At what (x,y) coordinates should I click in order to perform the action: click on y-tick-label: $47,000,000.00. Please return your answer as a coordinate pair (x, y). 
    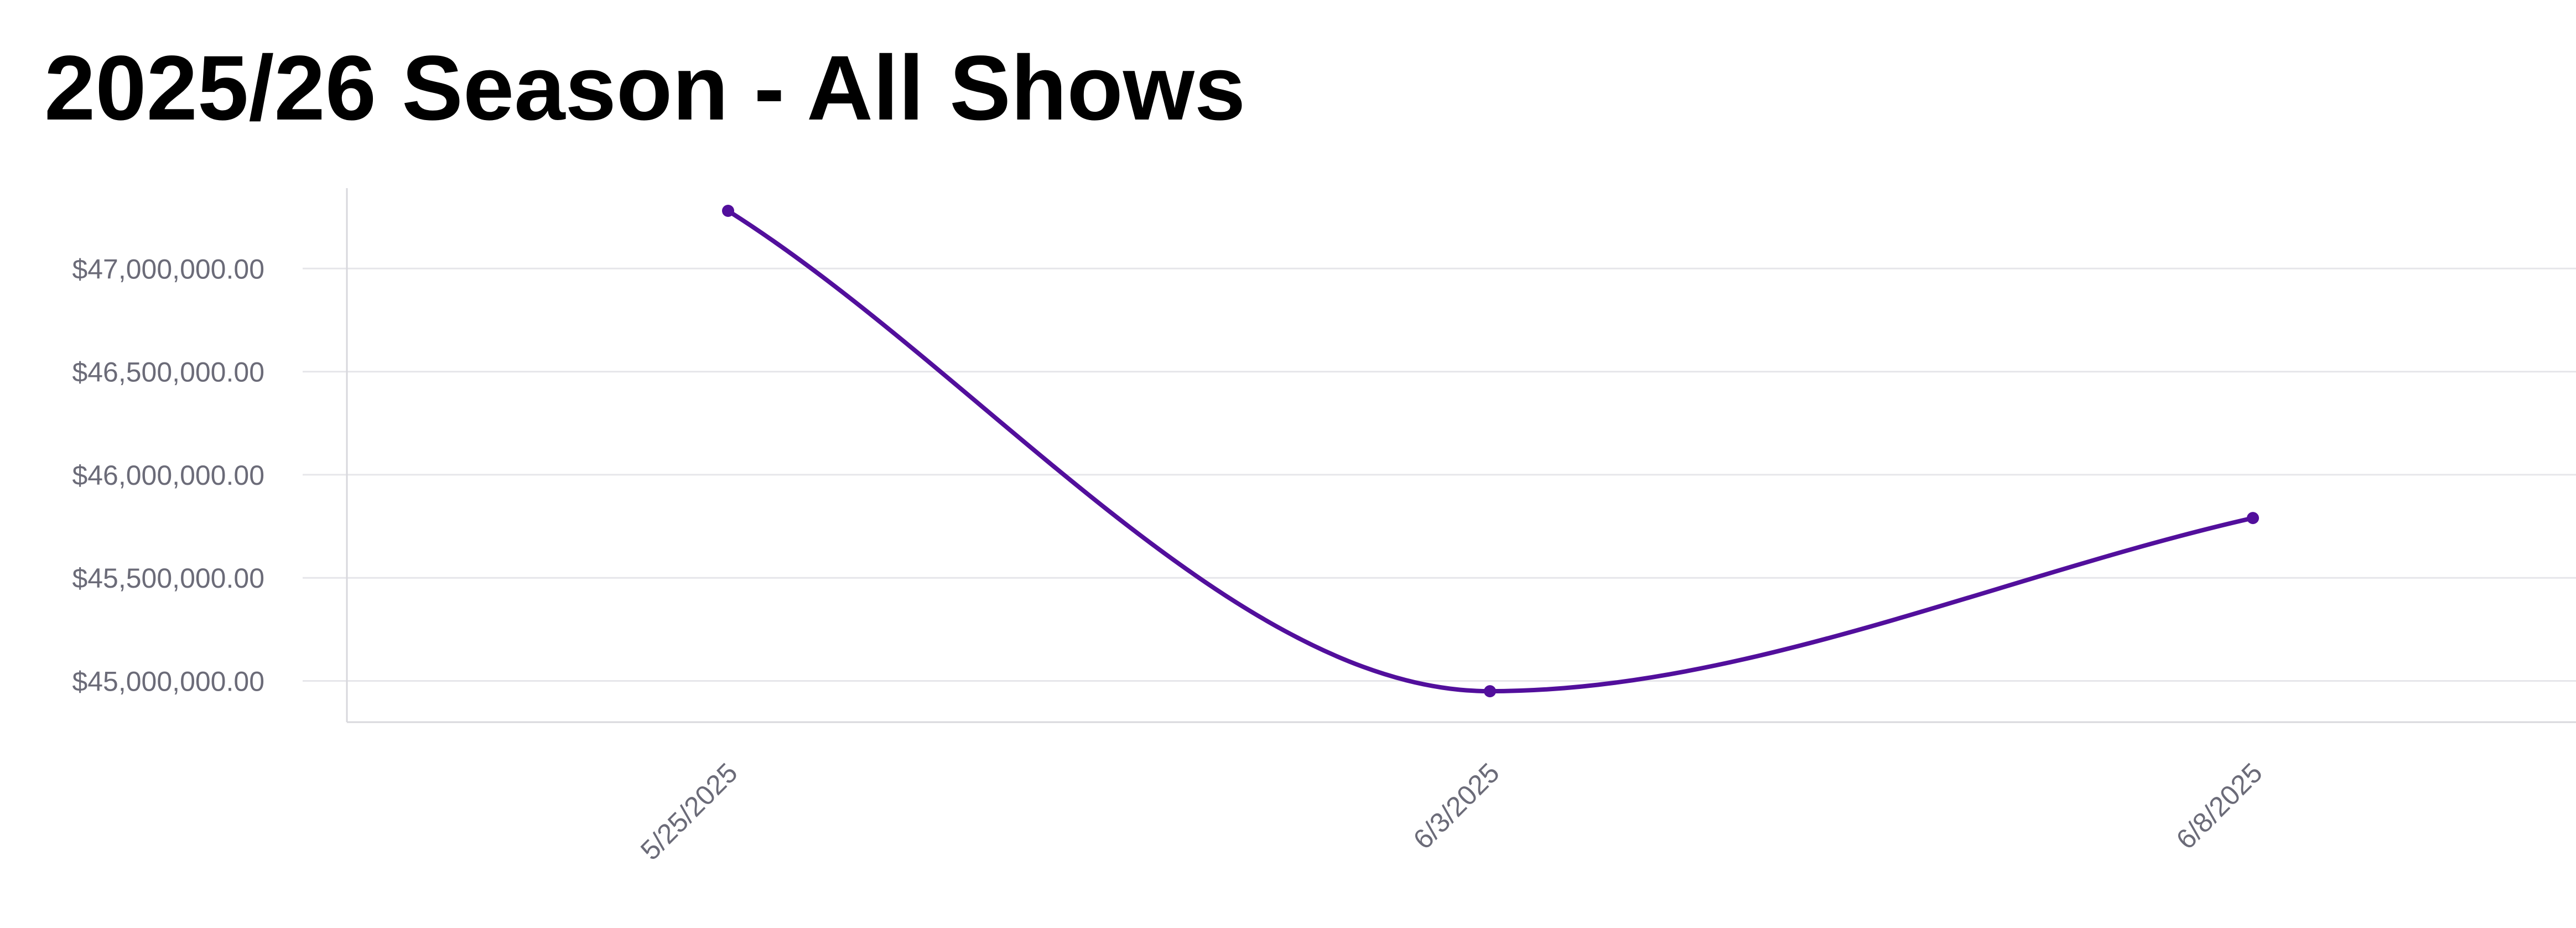
    Looking at the image, I should click on (168, 268).